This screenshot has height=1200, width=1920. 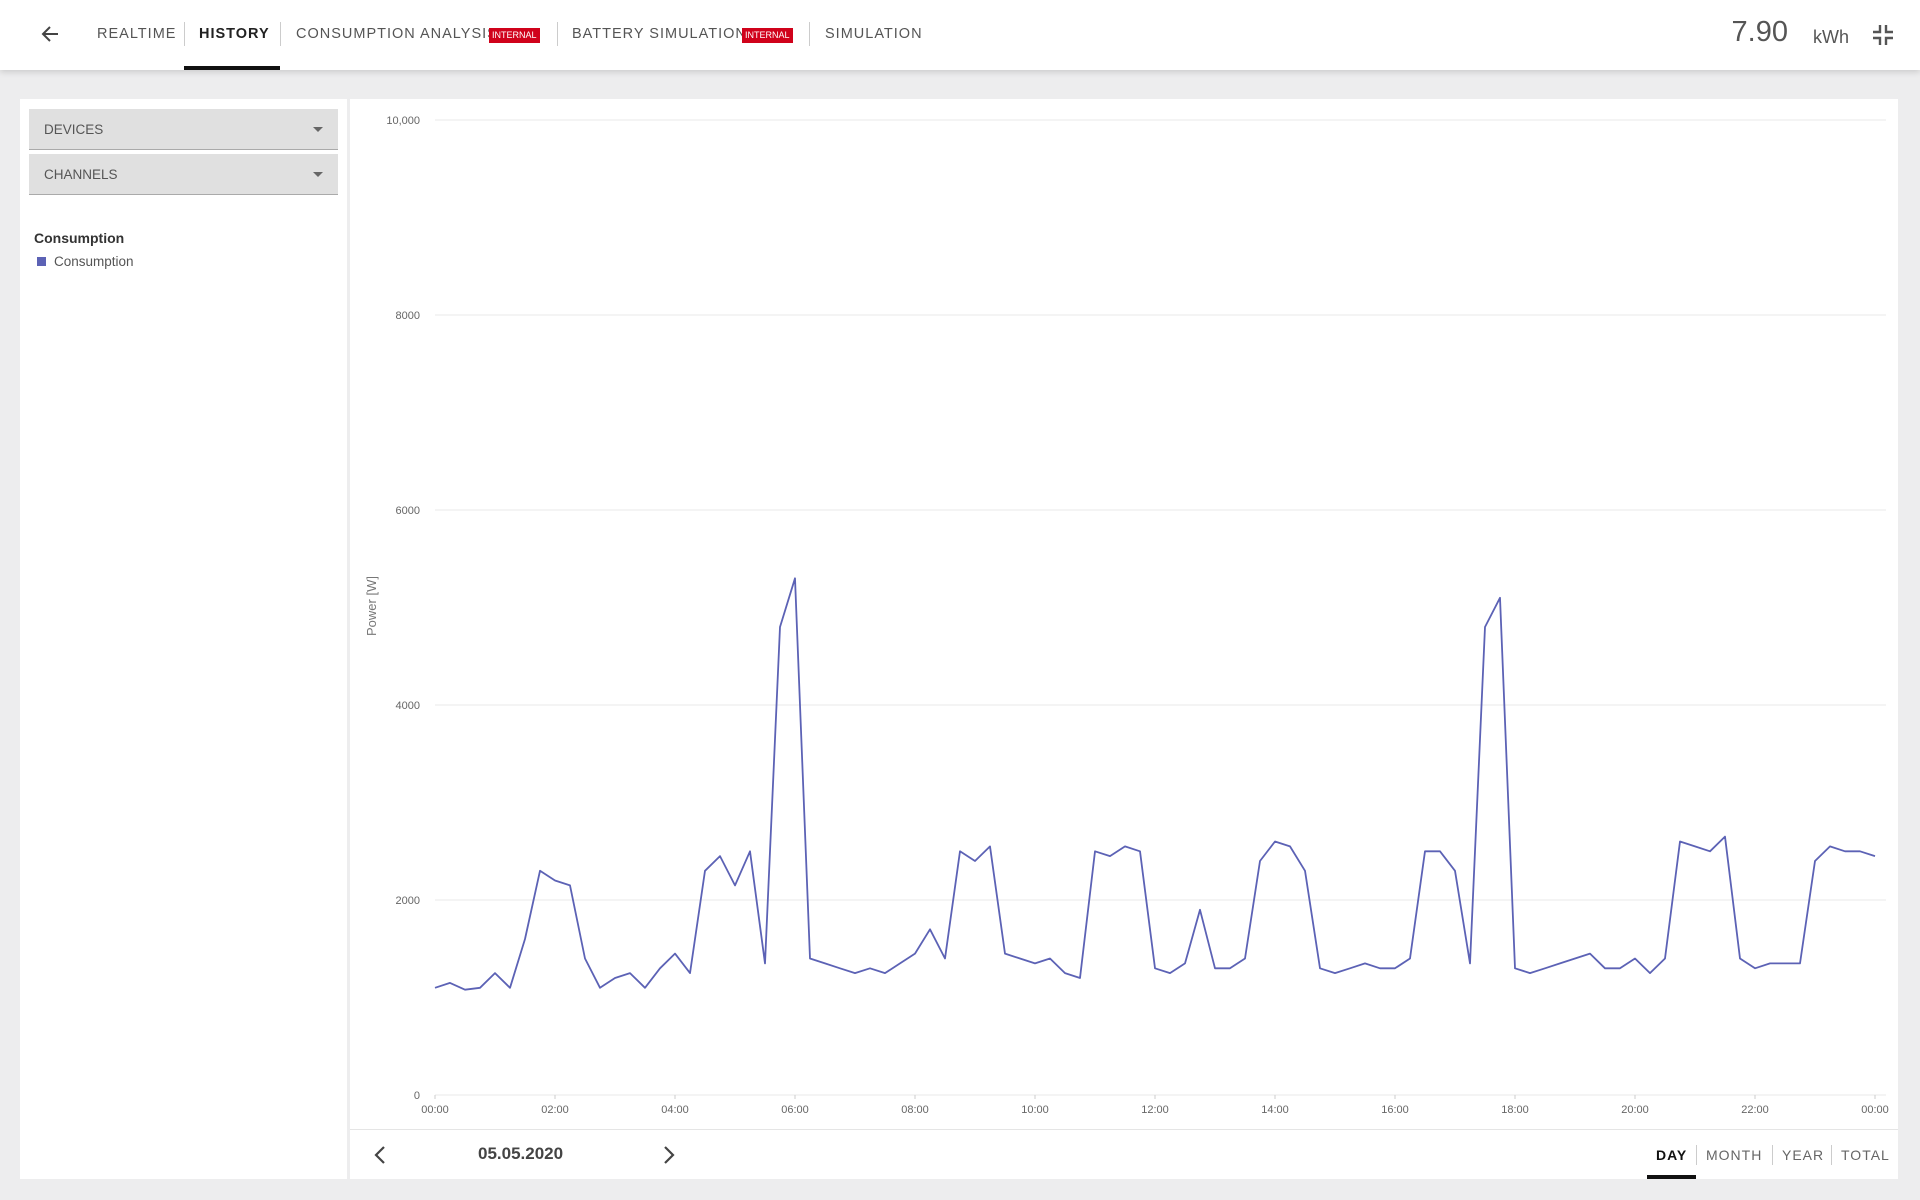 I want to click on devices-dropdown: DEVICES, so click(x=183, y=129).